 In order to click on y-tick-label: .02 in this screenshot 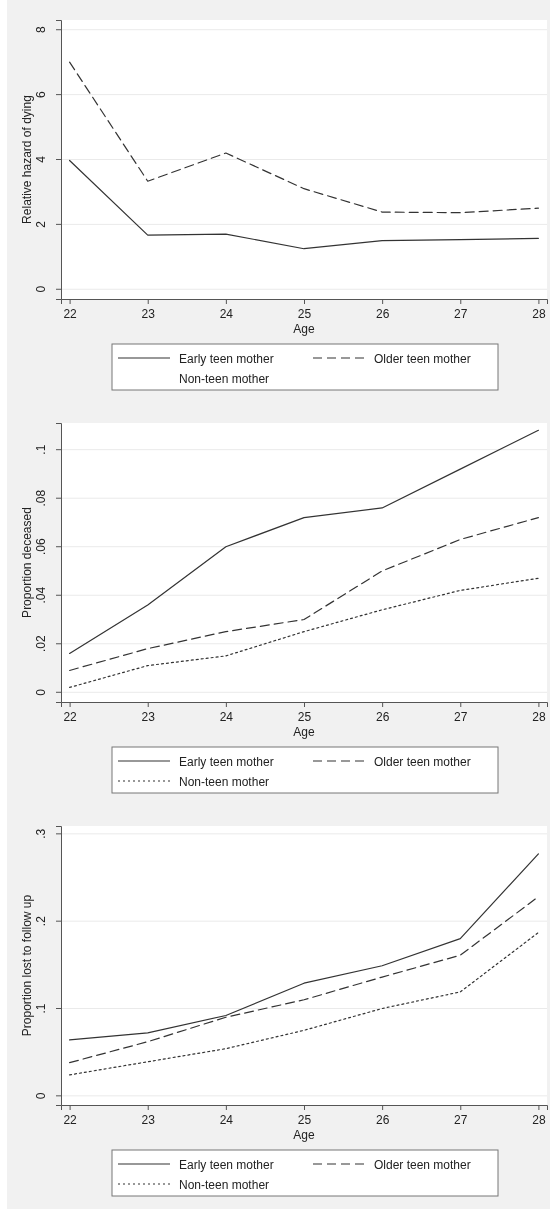, I will do `click(41, 644)`.